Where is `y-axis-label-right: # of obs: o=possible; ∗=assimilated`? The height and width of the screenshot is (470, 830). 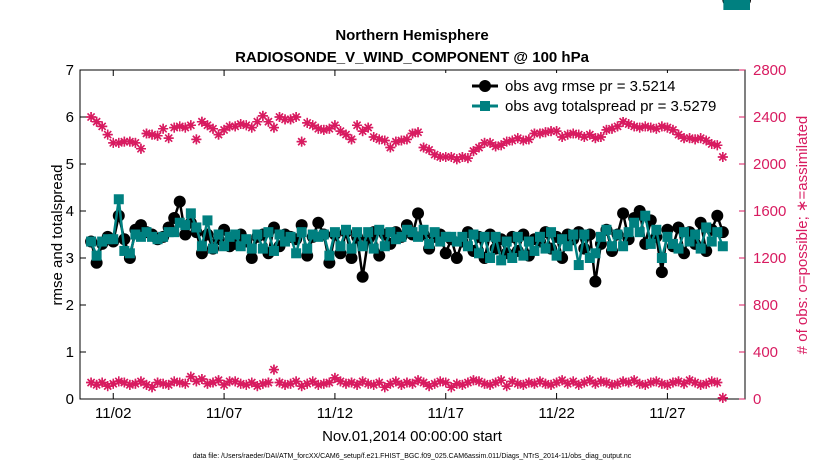
y-axis-label-right: # of obs: o=possible; ∗=assimilated is located at coordinates (802, 235).